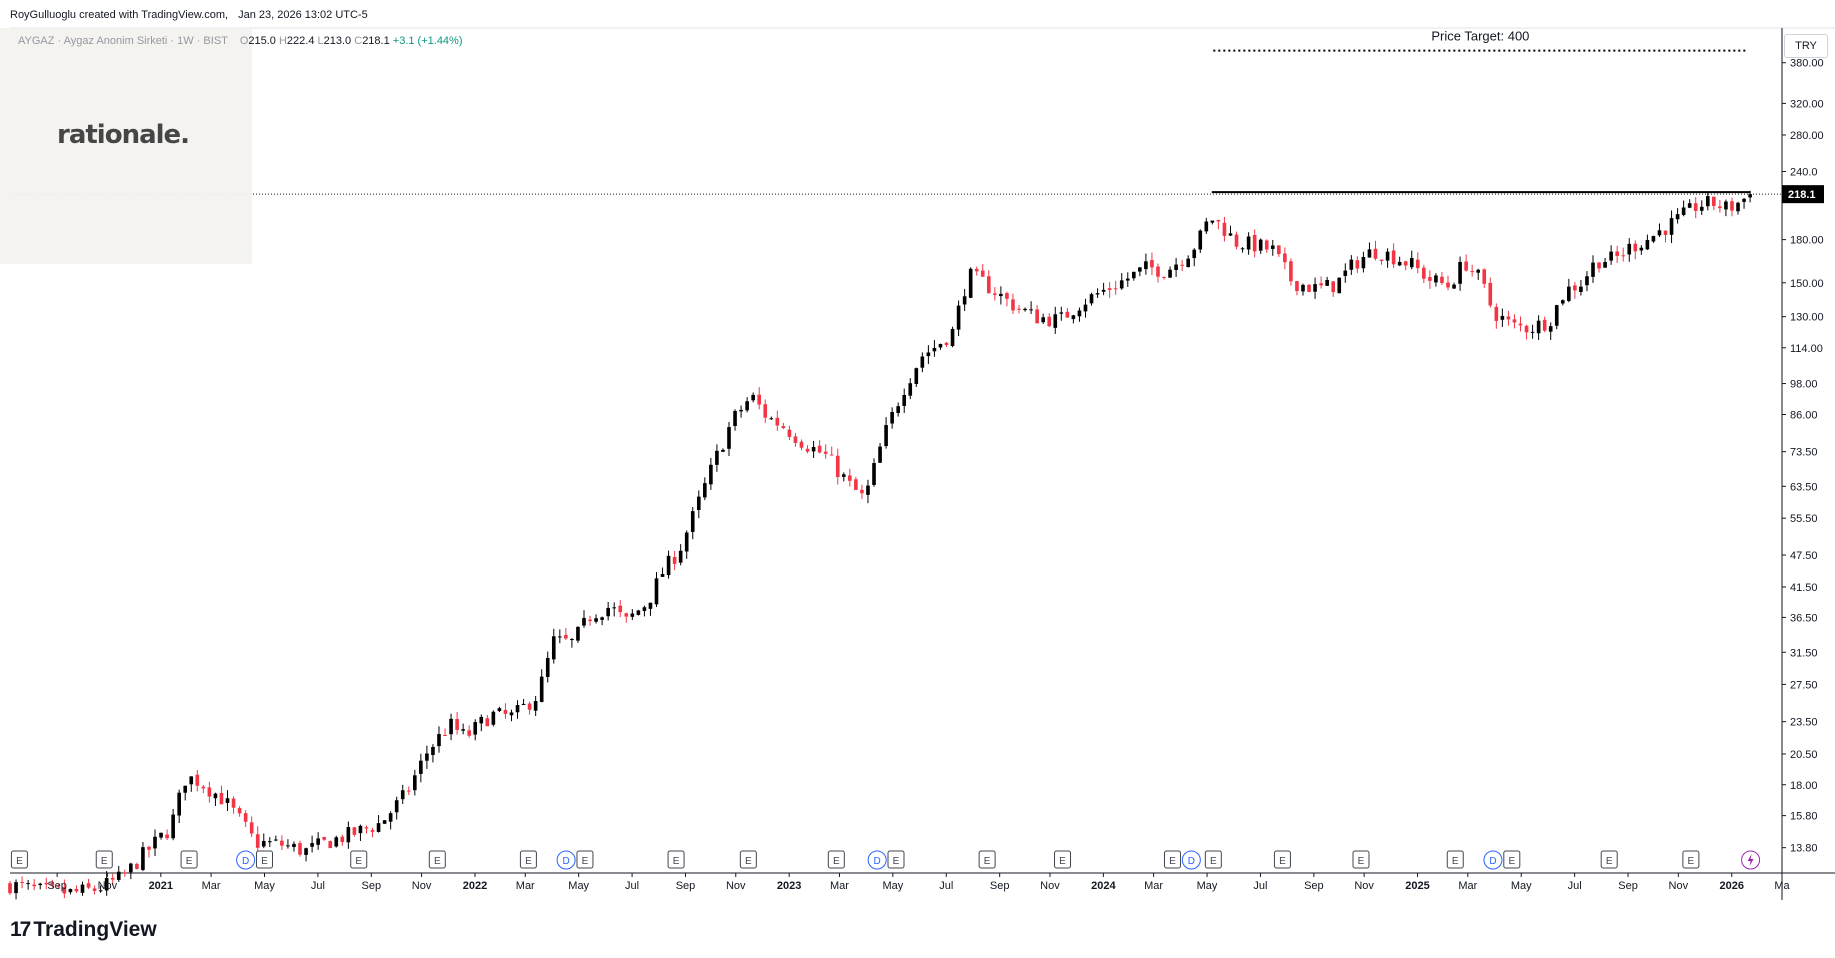  What do you see at coordinates (83, 930) in the screenshot?
I see `tradingview-logo: 17 TradingView` at bounding box center [83, 930].